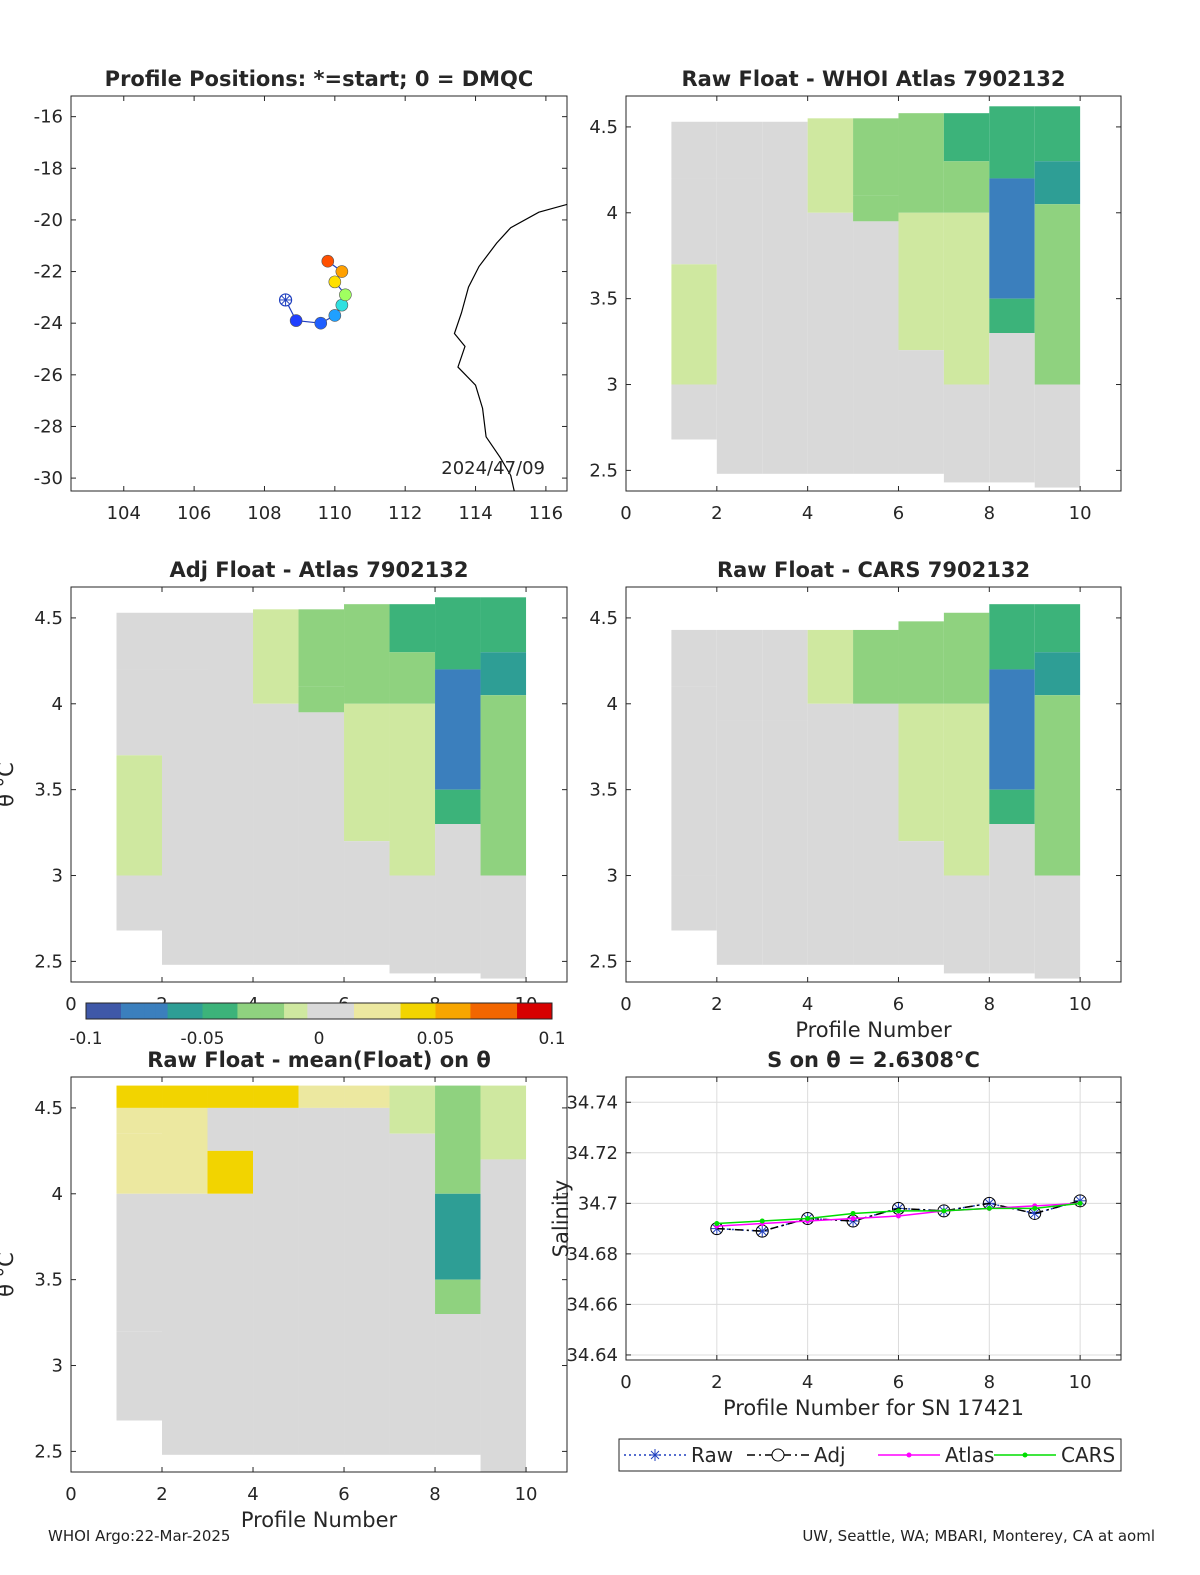 This screenshot has width=1200, height=1575. Describe the element at coordinates (319, 1039) in the screenshot. I see `colorbar-tick-label: 0` at that location.